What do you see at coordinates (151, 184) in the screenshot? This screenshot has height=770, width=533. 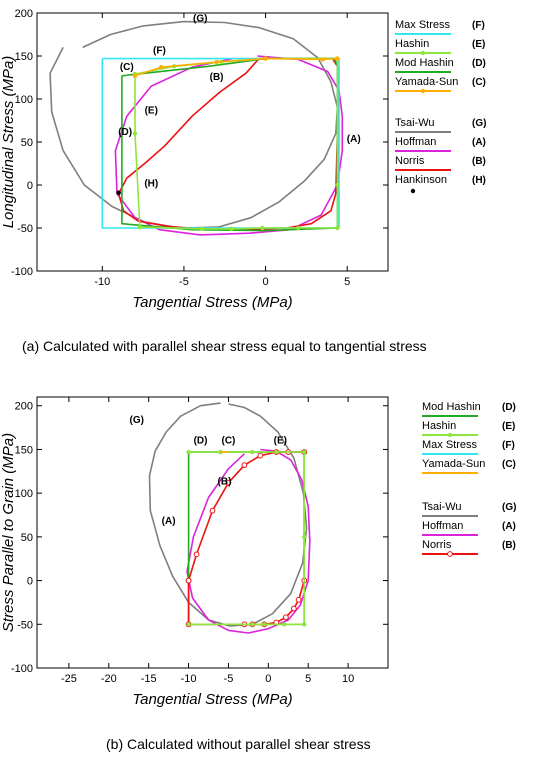 I see `annotation-label: (H)` at bounding box center [151, 184].